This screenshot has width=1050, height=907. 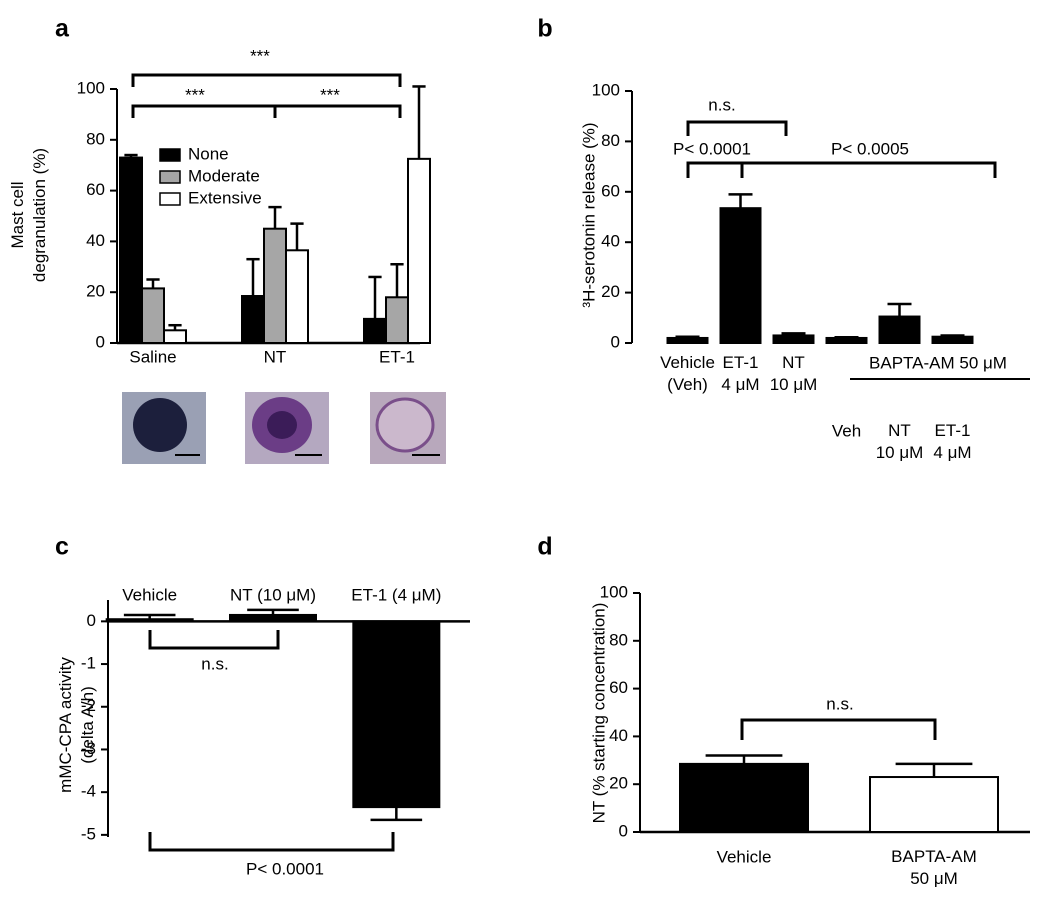 What do you see at coordinates (544, 547) in the screenshot?
I see `panel-label: d` at bounding box center [544, 547].